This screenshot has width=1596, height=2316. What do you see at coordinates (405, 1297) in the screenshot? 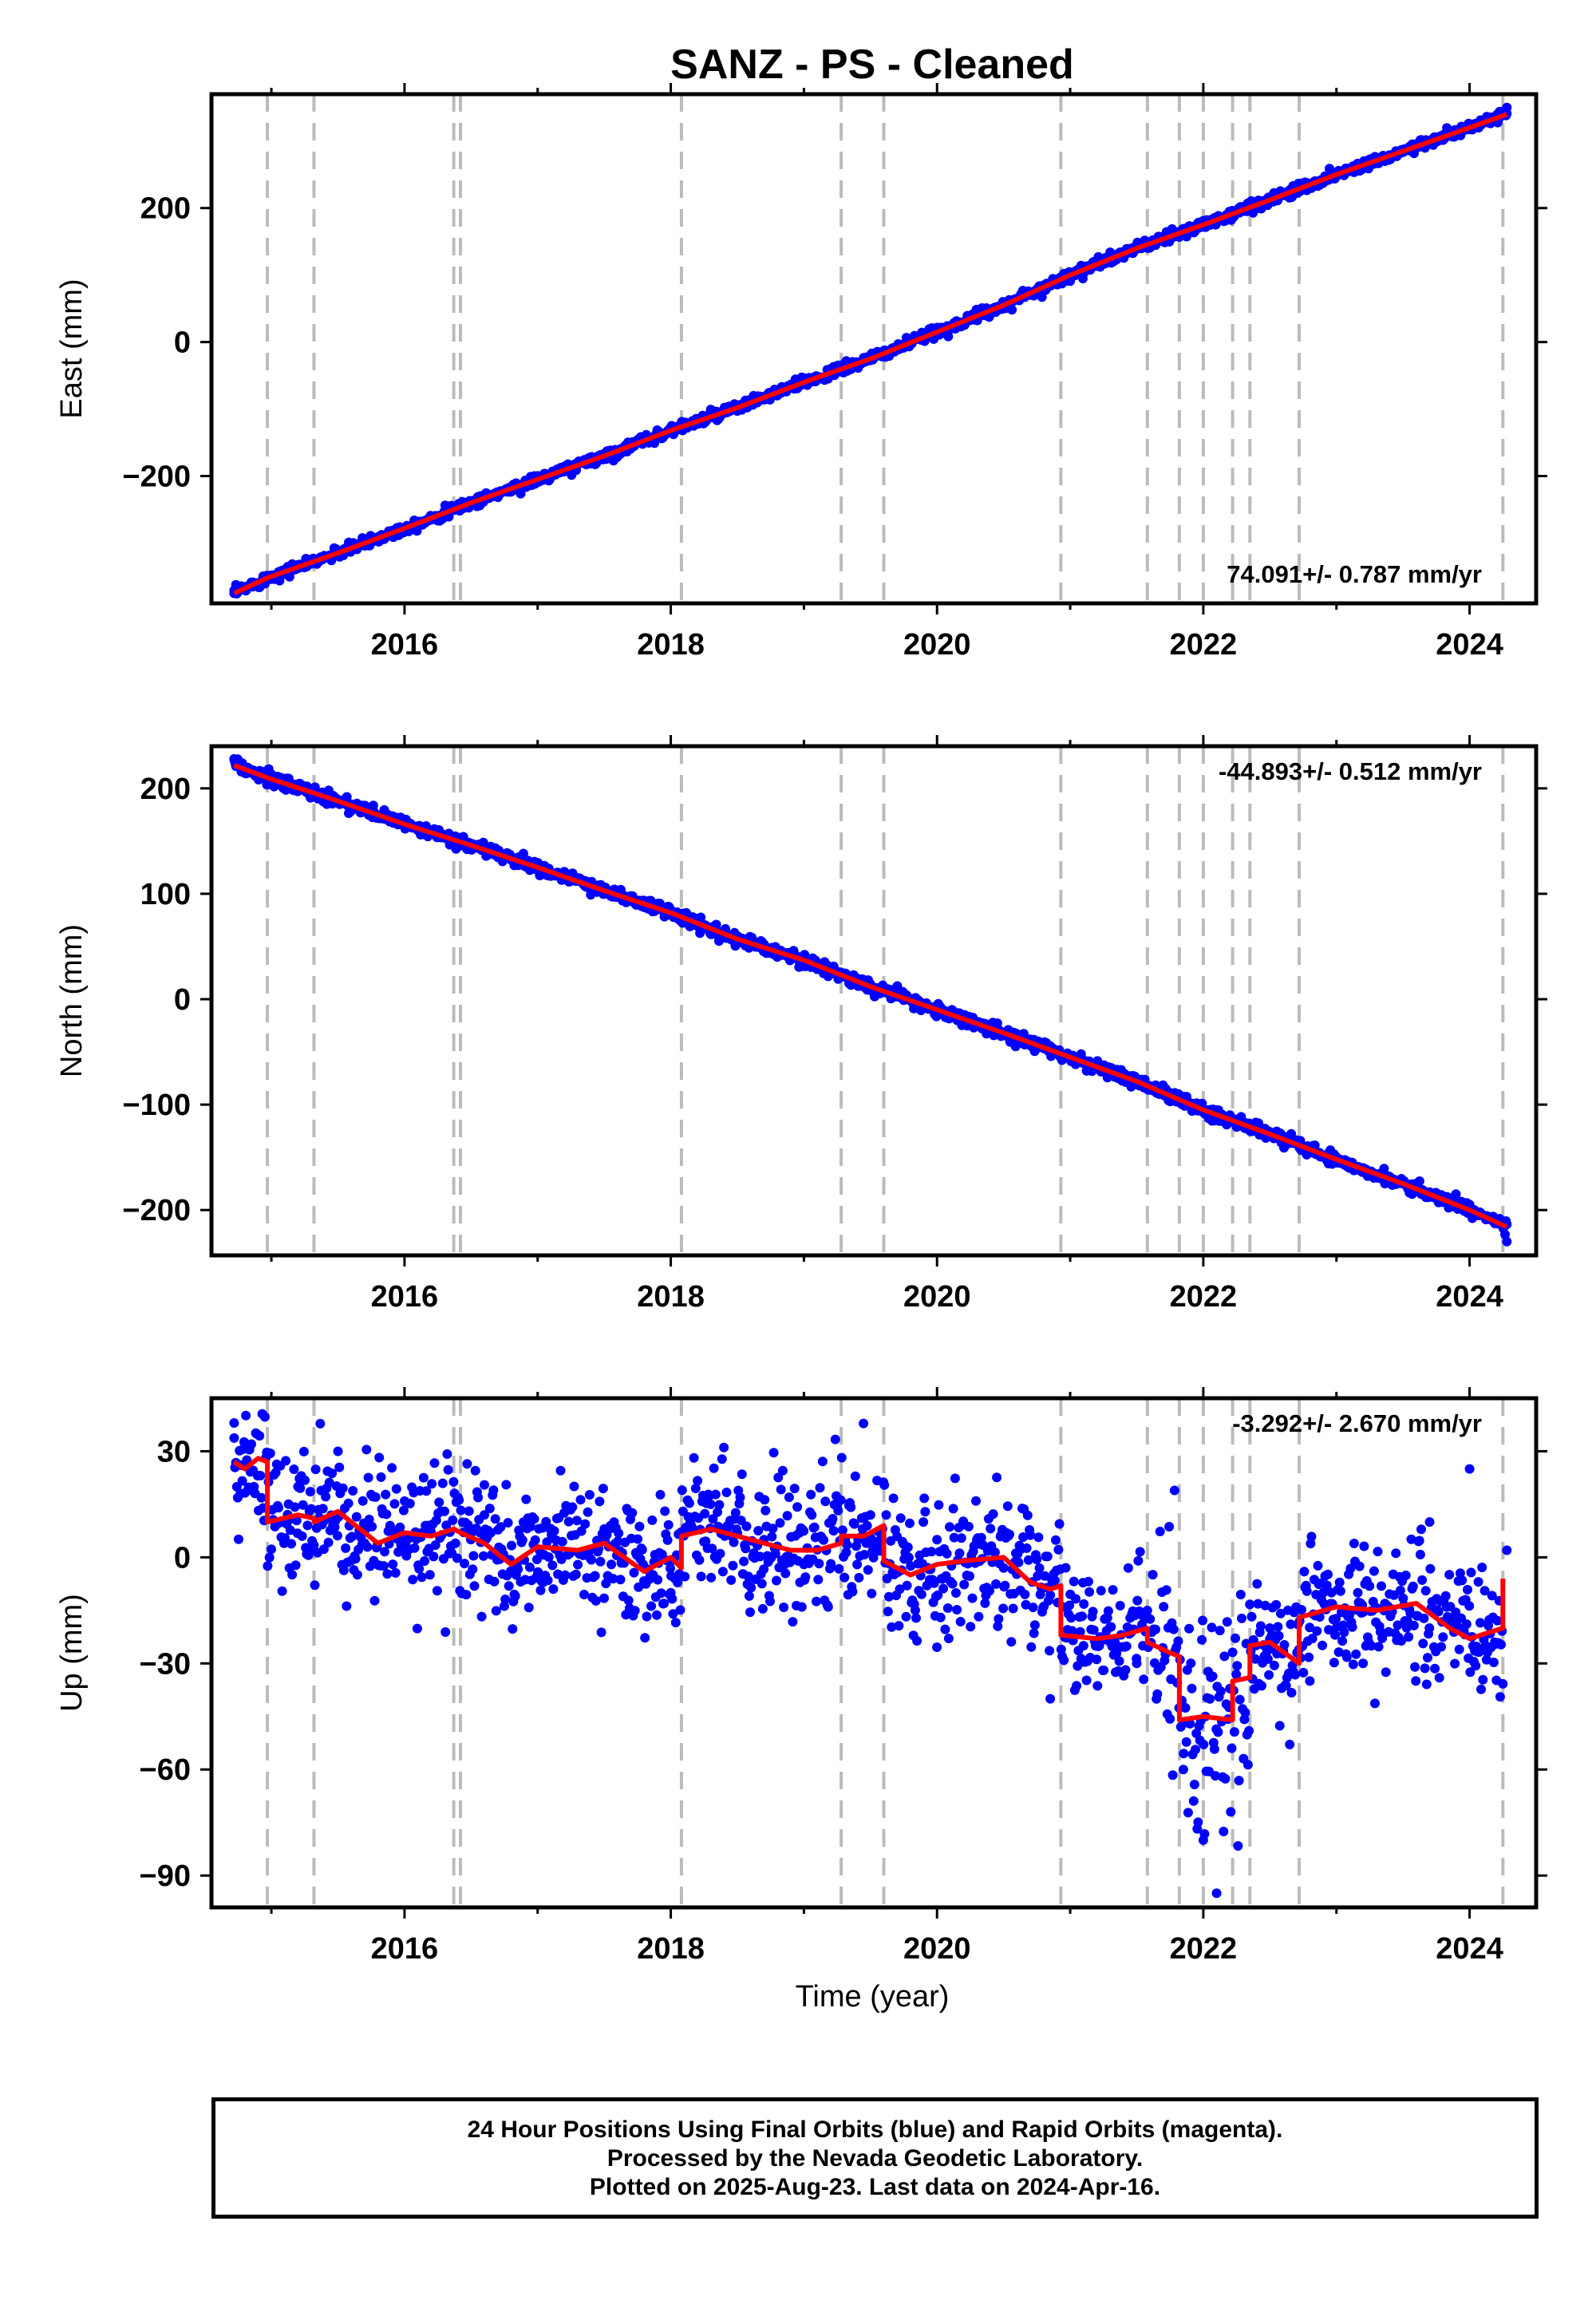
I see `x-tick-label: 2016` at bounding box center [405, 1297].